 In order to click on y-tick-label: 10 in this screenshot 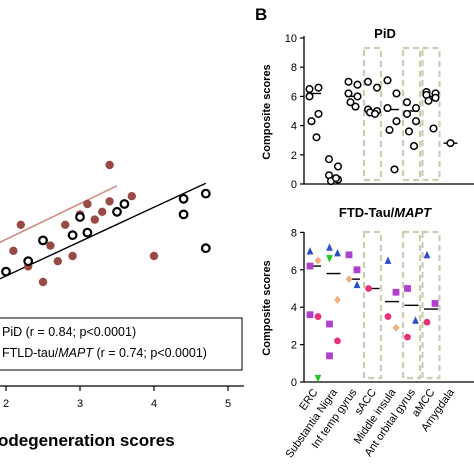, I will do `click(291, 39)`.